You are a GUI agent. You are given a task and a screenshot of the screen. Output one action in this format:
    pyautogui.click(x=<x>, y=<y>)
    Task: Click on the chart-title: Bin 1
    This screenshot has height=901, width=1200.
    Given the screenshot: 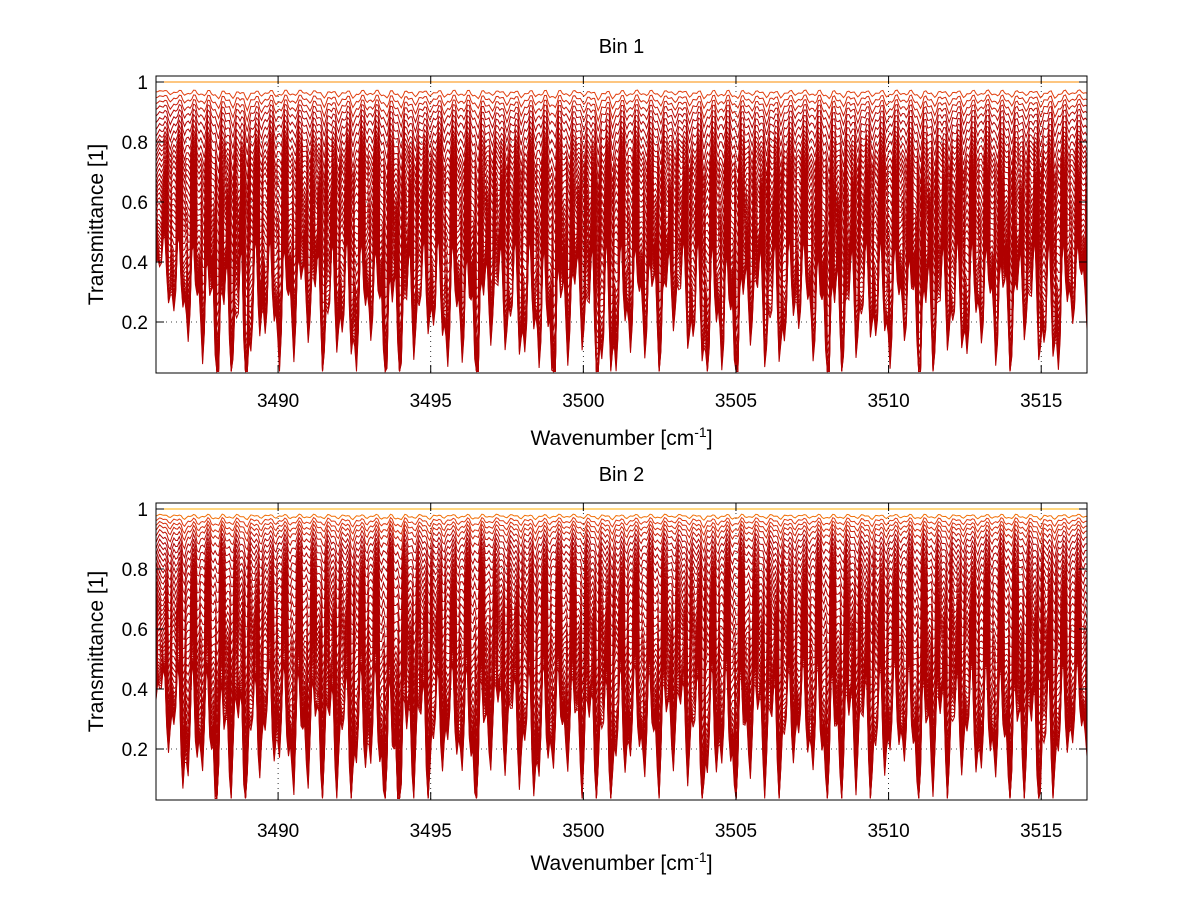 What is the action you would take?
    pyautogui.click(x=622, y=47)
    